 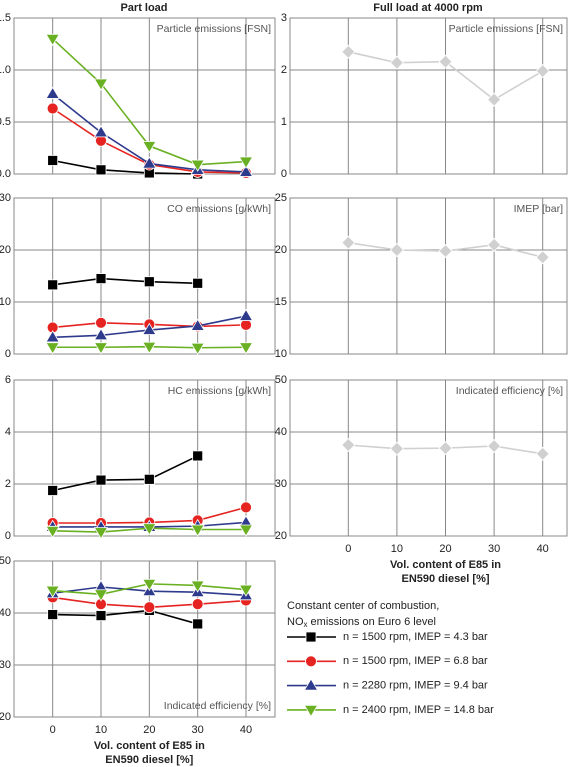 I want to click on y-tick-label: 1, so click(x=284, y=122).